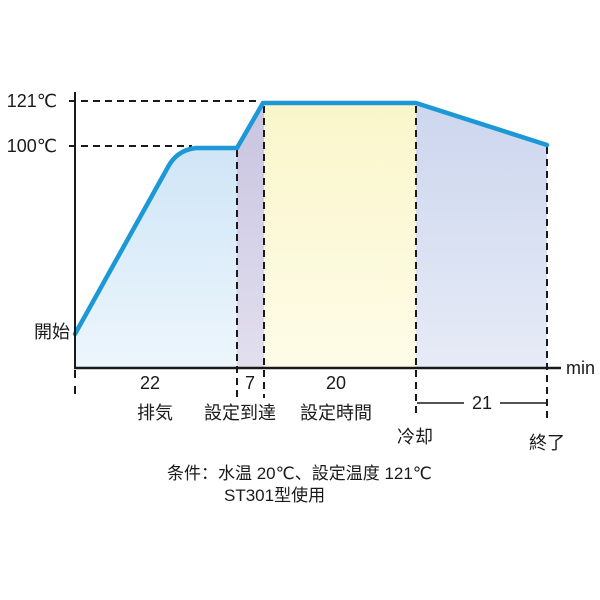  I want to click on reach-phase-area, so click(250, 236).